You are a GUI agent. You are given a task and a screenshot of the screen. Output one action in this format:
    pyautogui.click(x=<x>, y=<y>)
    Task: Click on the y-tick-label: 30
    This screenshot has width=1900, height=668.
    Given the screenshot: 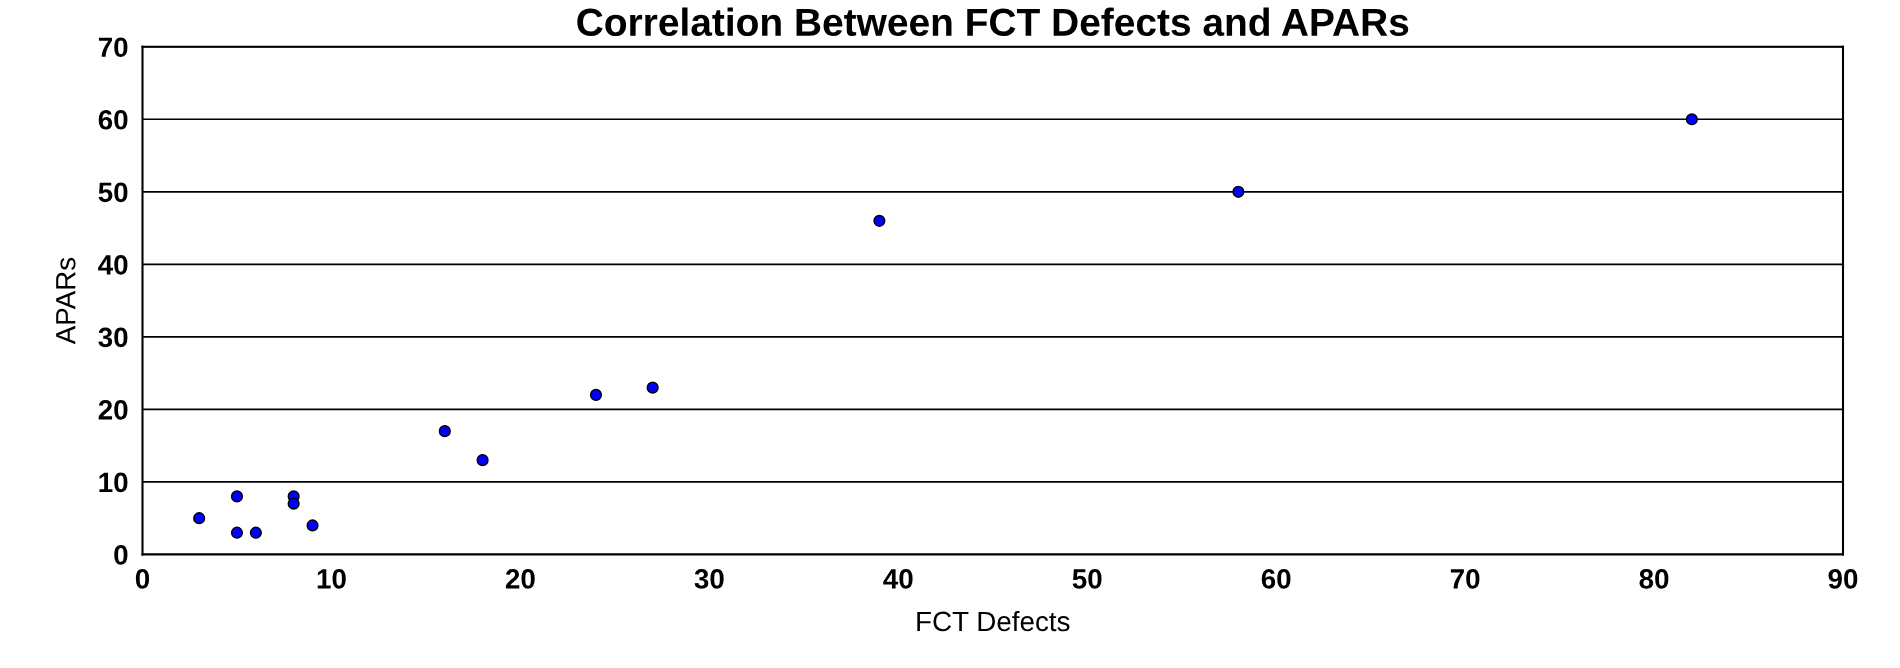 What is the action you would take?
    pyautogui.click(x=113, y=337)
    